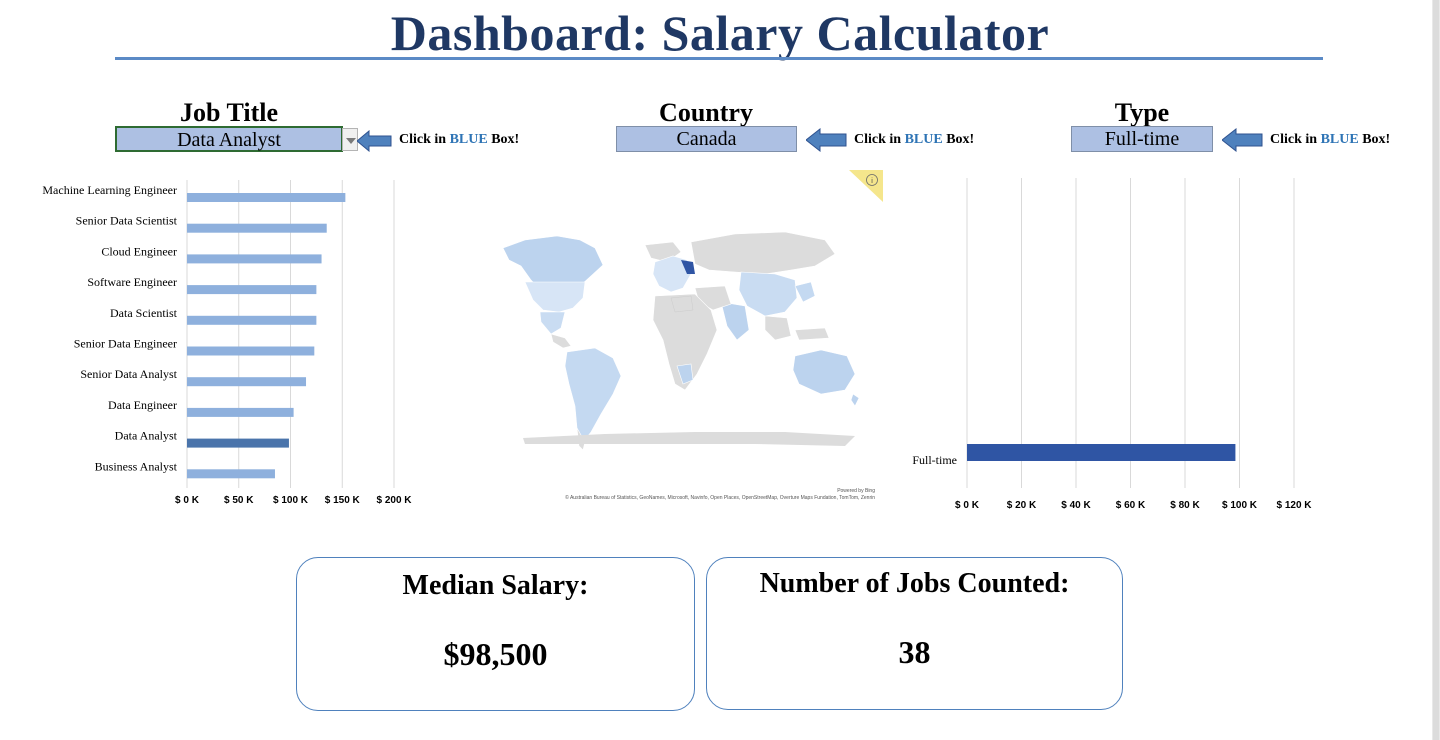 The width and height of the screenshot is (1440, 740). What do you see at coordinates (1142, 139) in the screenshot?
I see `type-select: Full-time` at bounding box center [1142, 139].